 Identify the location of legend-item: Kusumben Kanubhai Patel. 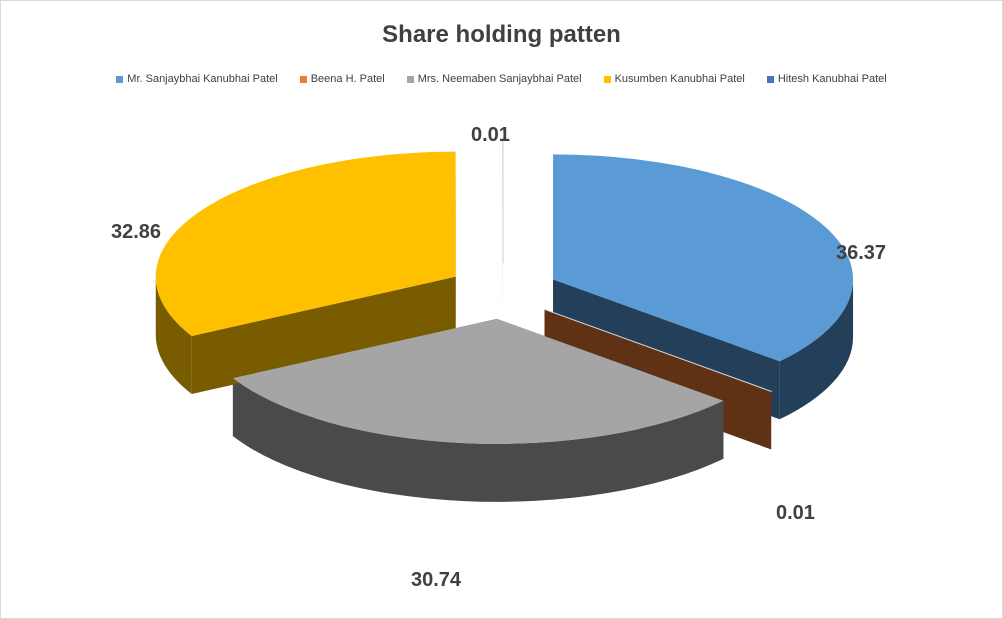
(674, 79).